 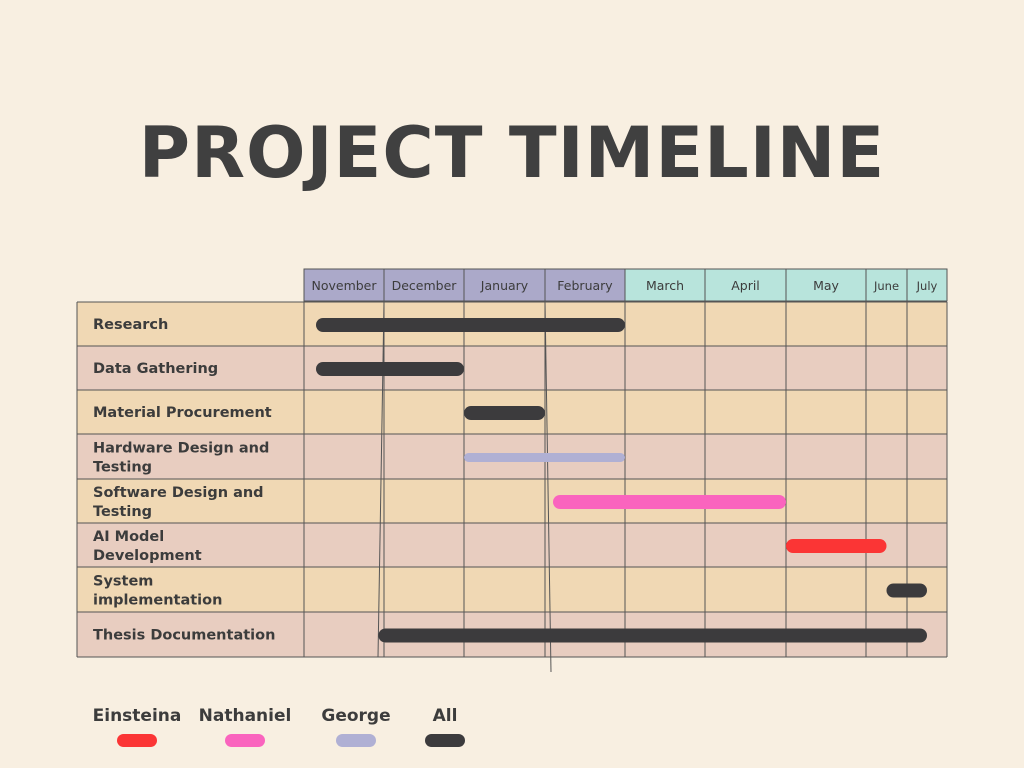 I want to click on task-label: Data Gathering, so click(x=155, y=369).